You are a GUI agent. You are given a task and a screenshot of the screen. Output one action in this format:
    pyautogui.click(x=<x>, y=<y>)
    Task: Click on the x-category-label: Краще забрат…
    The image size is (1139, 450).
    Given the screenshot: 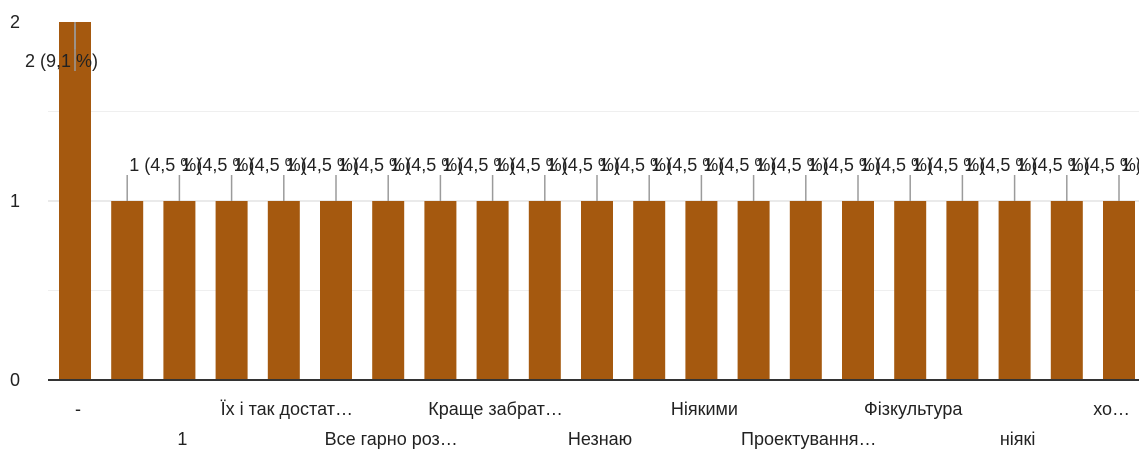 What is the action you would take?
    pyautogui.click(x=495, y=409)
    